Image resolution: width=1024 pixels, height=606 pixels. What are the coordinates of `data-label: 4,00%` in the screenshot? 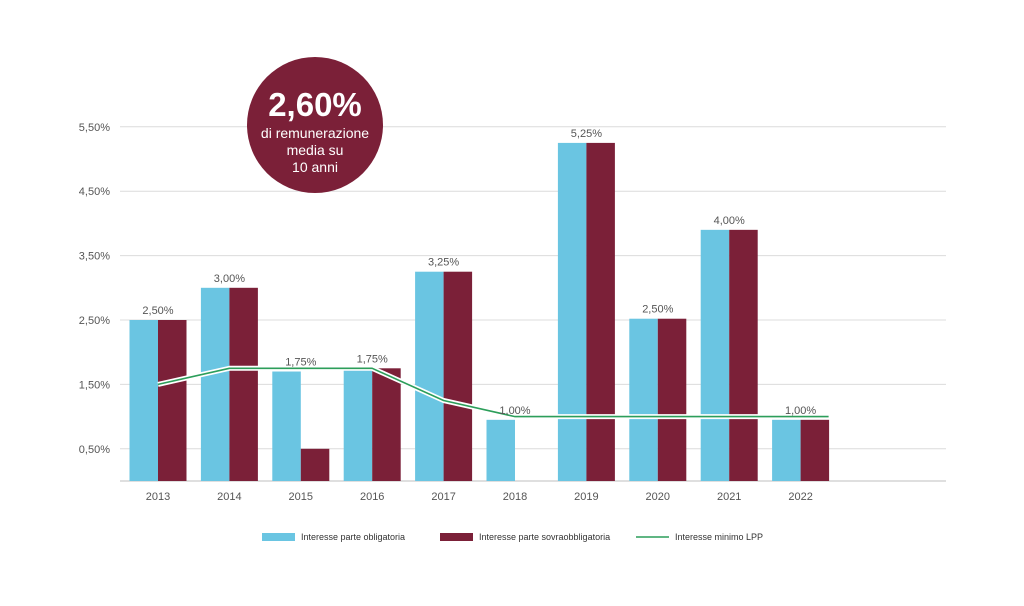 It's located at (729, 221).